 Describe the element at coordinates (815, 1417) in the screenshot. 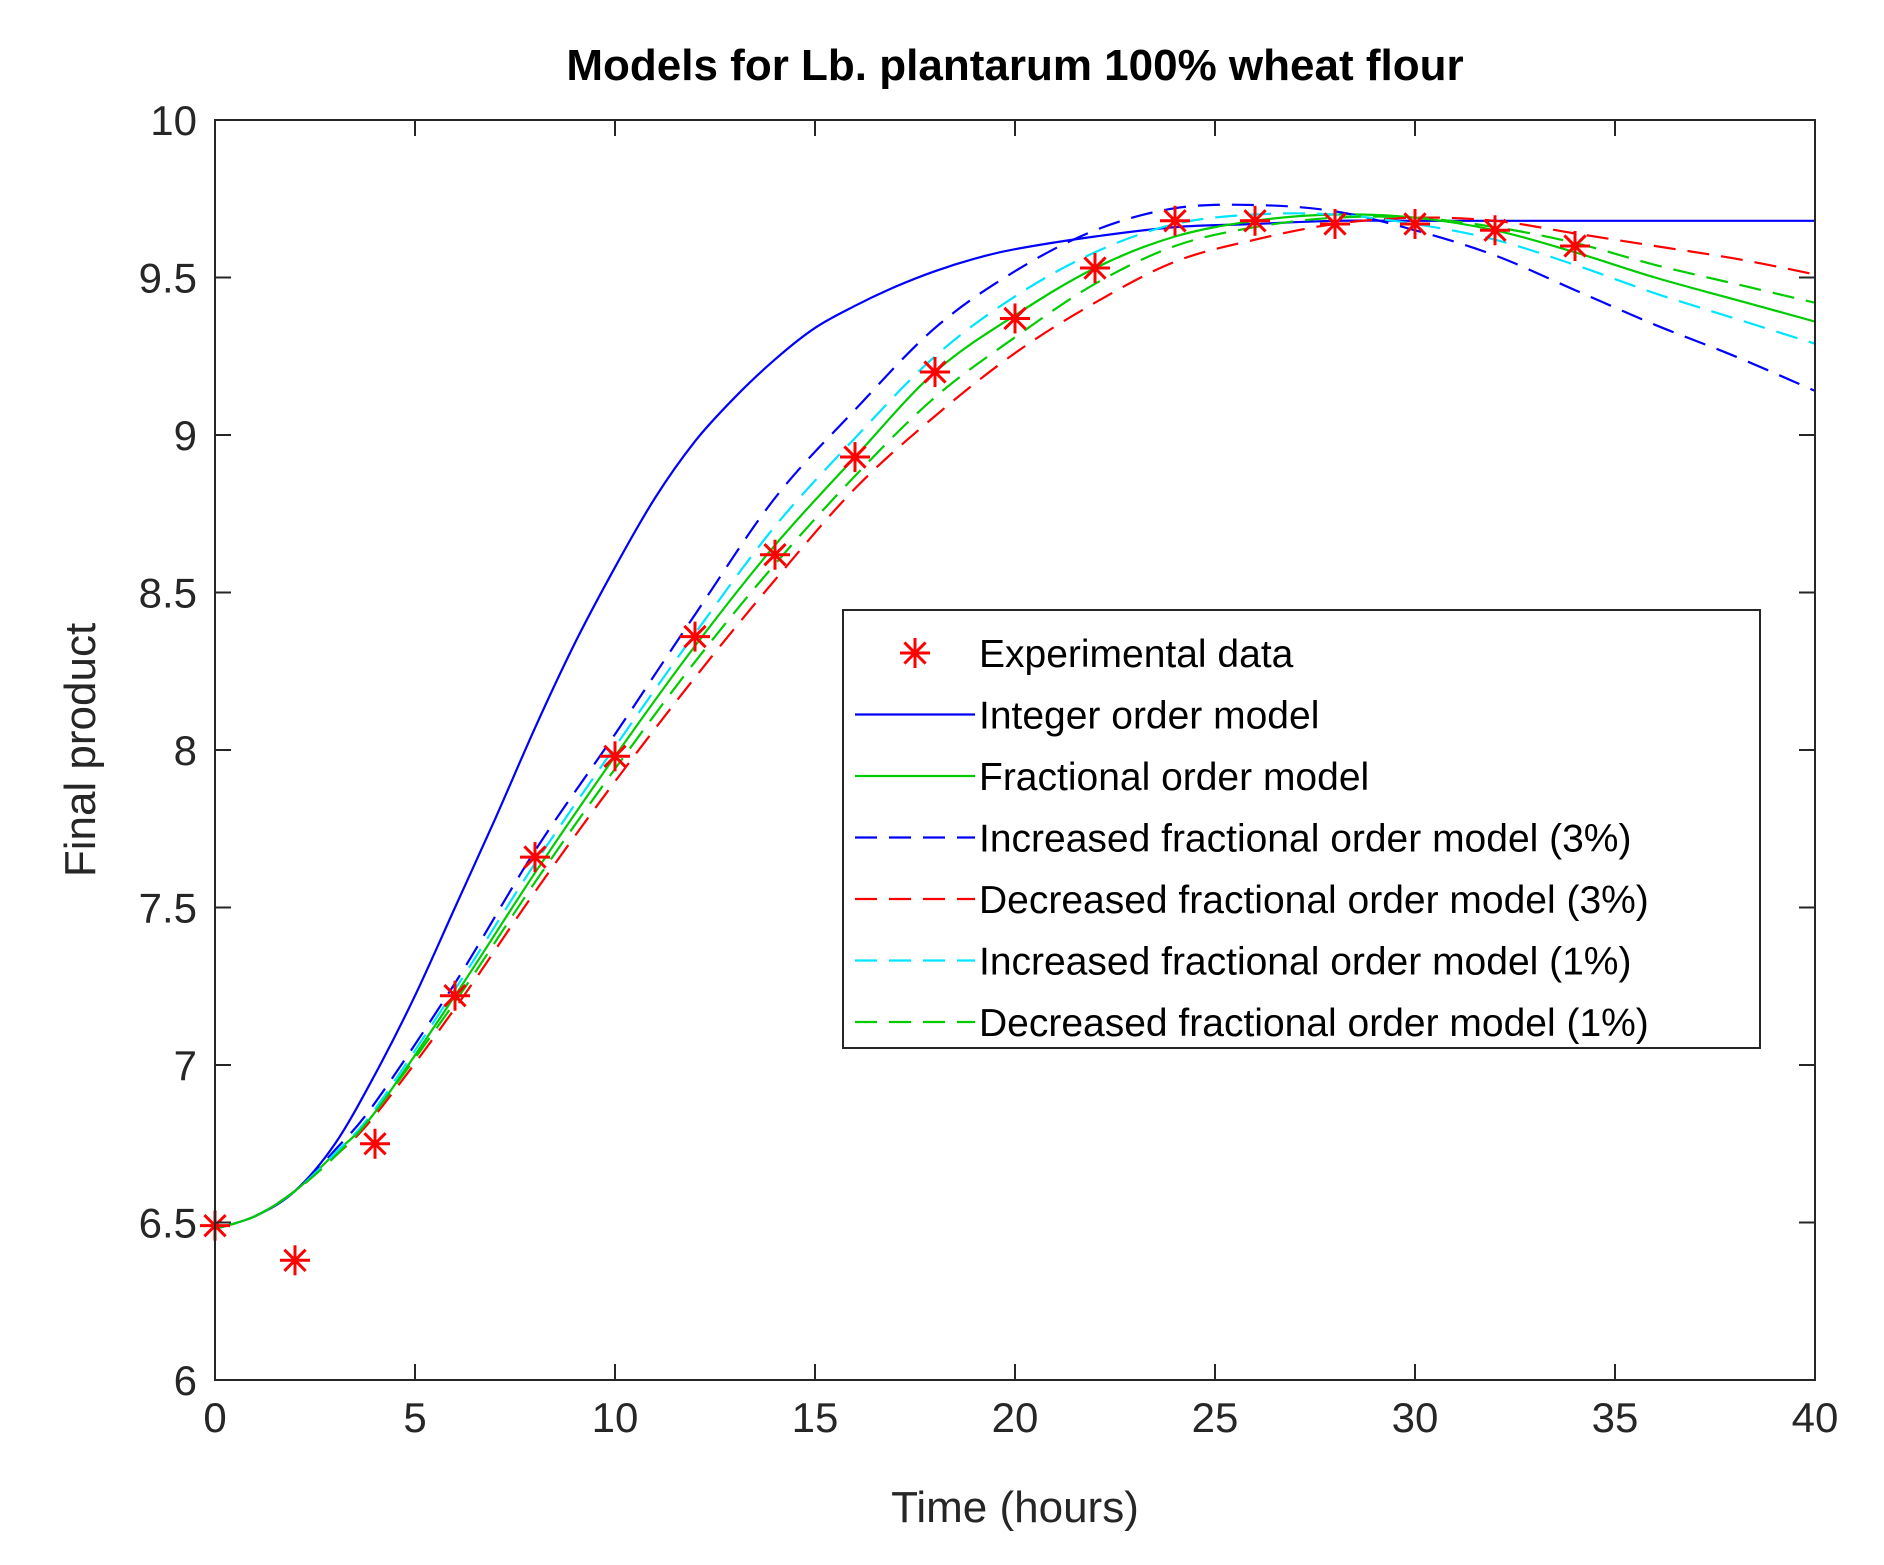

I see `x-tick-label: 15` at that location.